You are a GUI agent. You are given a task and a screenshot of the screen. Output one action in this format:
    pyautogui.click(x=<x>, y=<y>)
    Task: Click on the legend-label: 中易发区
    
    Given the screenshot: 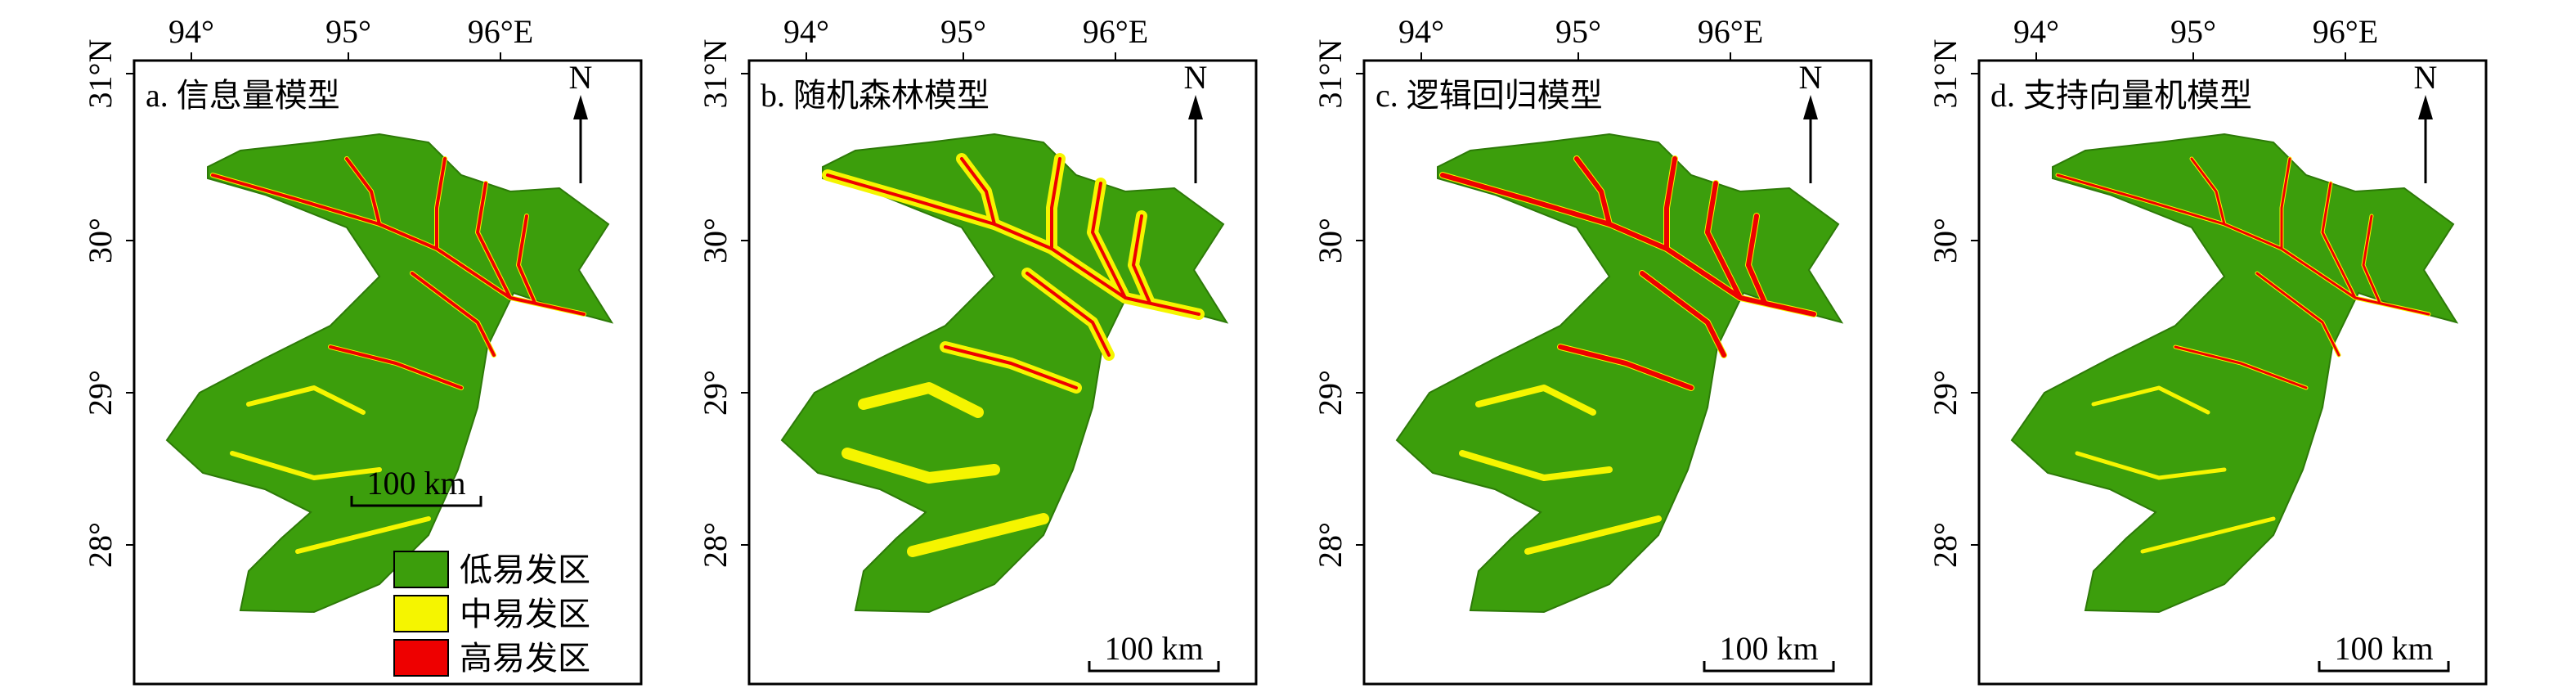 What is the action you would take?
    pyautogui.click(x=525, y=614)
    